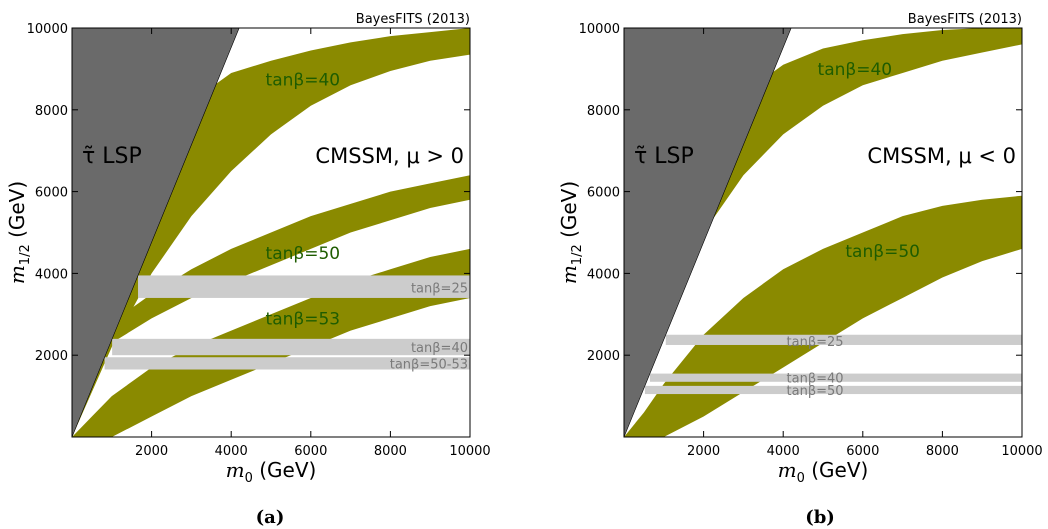  Describe the element at coordinates (270, 517) in the screenshot. I see `panel-label: (a)` at that location.